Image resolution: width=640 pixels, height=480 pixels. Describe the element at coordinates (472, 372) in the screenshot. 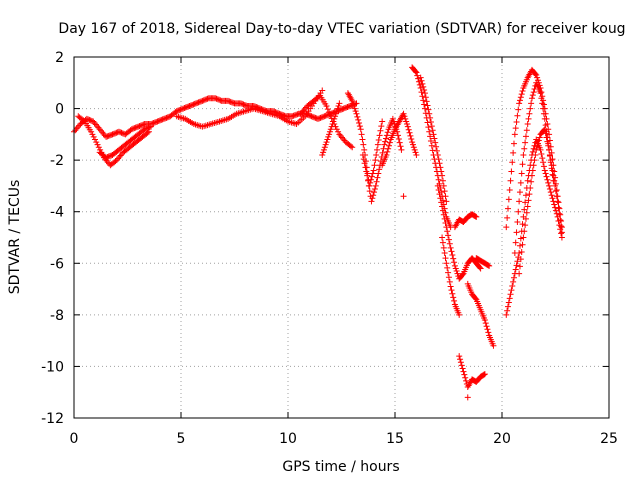

I see `series-track-p` at that location.